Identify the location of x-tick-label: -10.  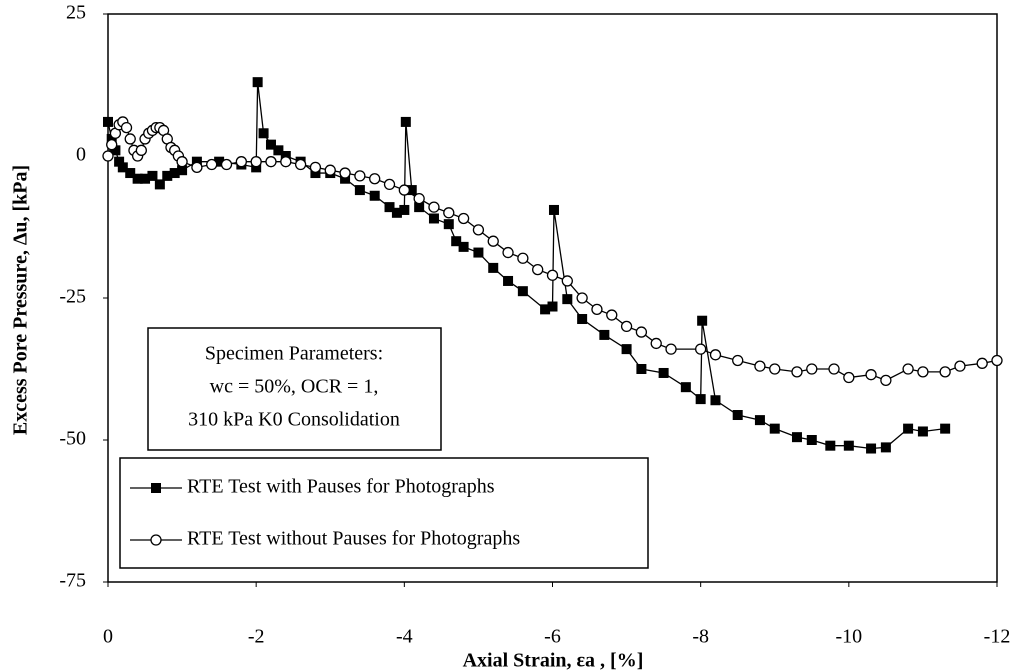
(848, 637).